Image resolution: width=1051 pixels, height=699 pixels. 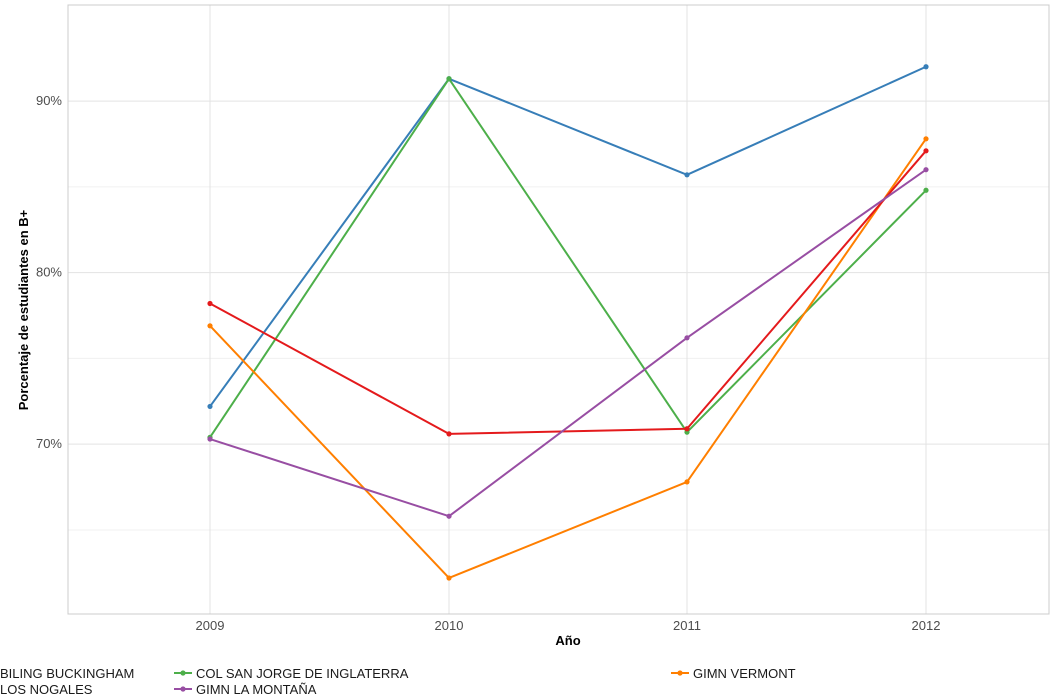 I want to click on legend-label: BILING BUCKINGHAM, so click(x=67, y=673).